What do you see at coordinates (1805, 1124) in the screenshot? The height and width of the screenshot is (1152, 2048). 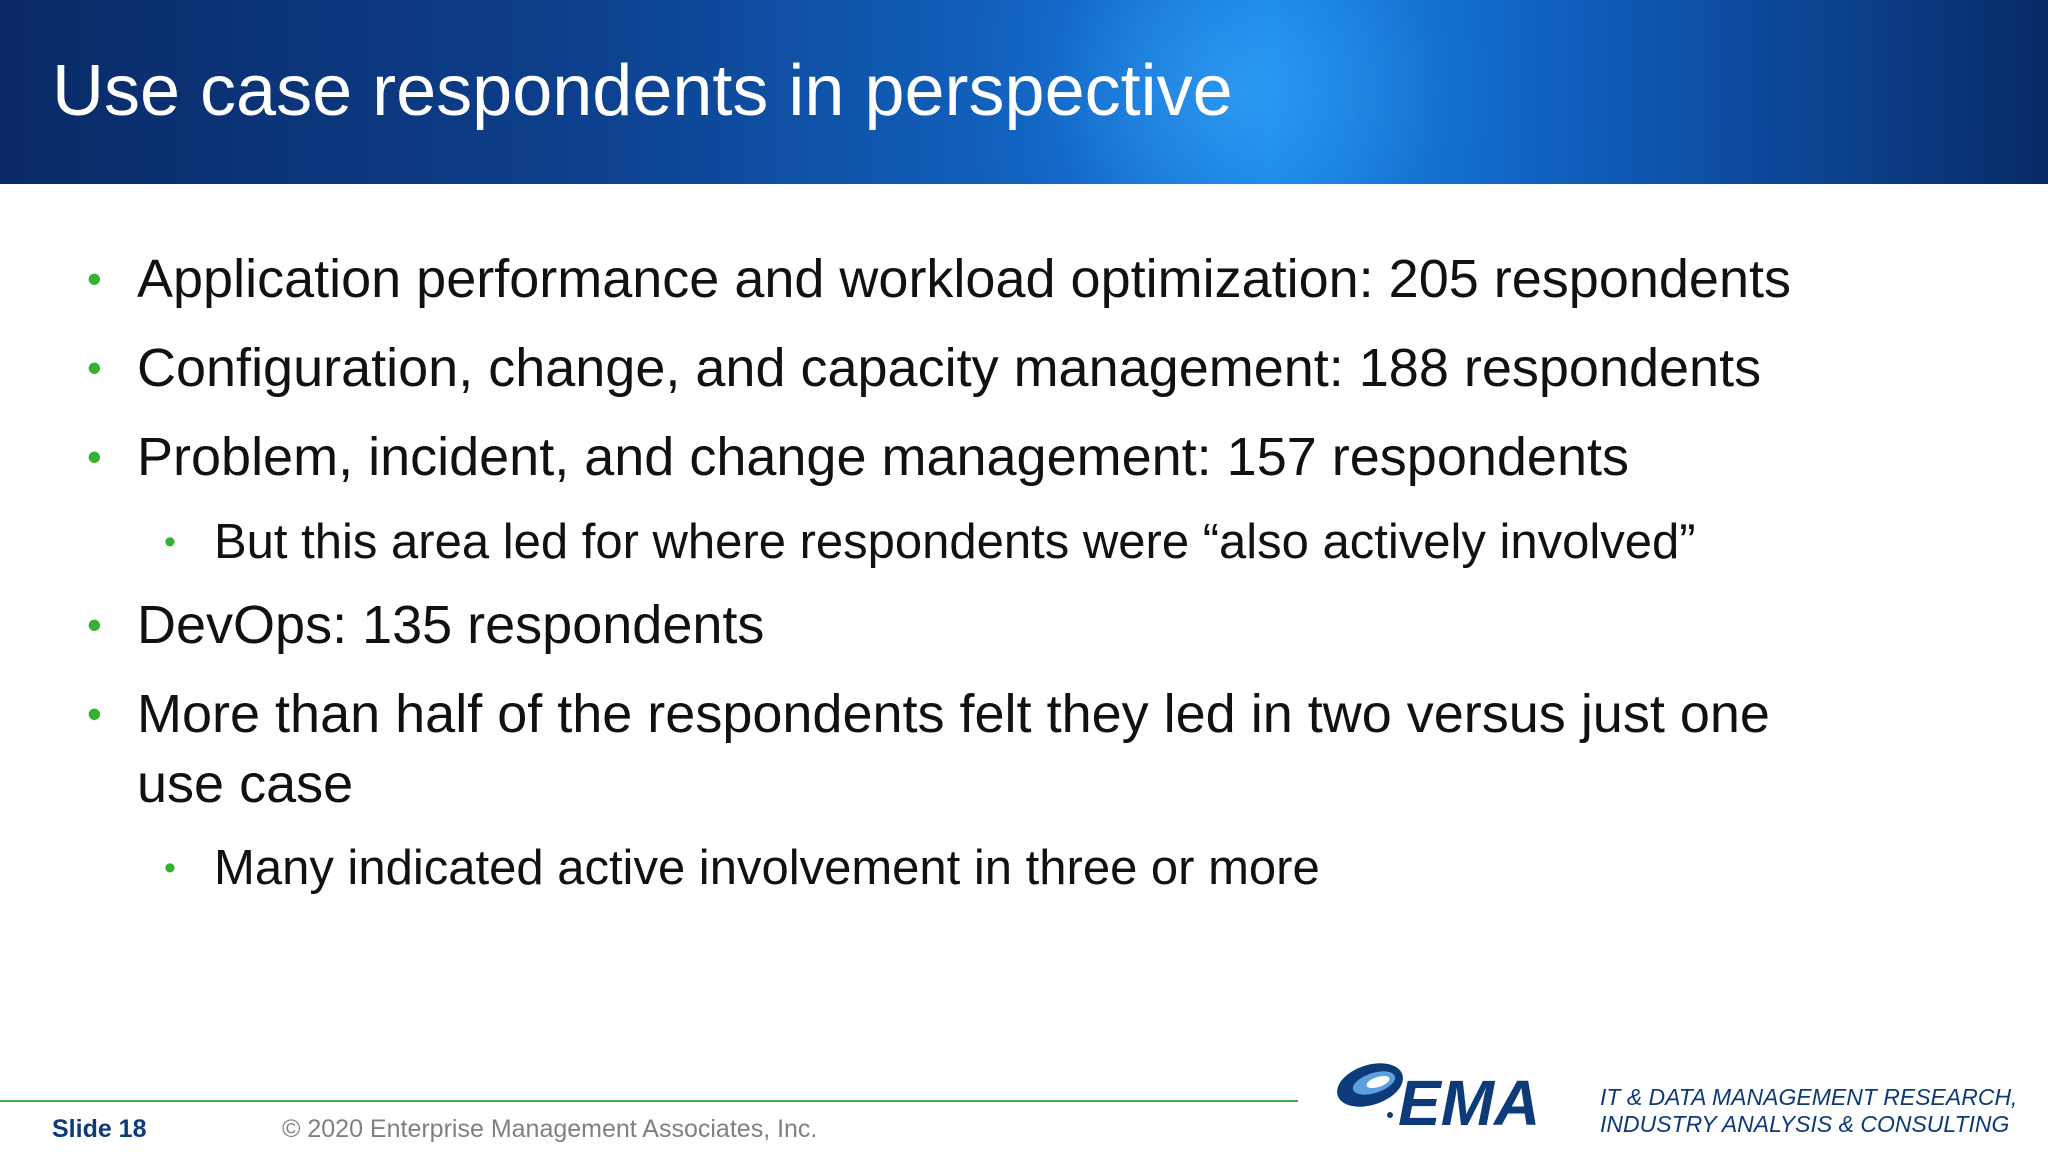 I see `tagline-line: INDUSTRY ANALYSIS & CONSULTING` at bounding box center [1805, 1124].